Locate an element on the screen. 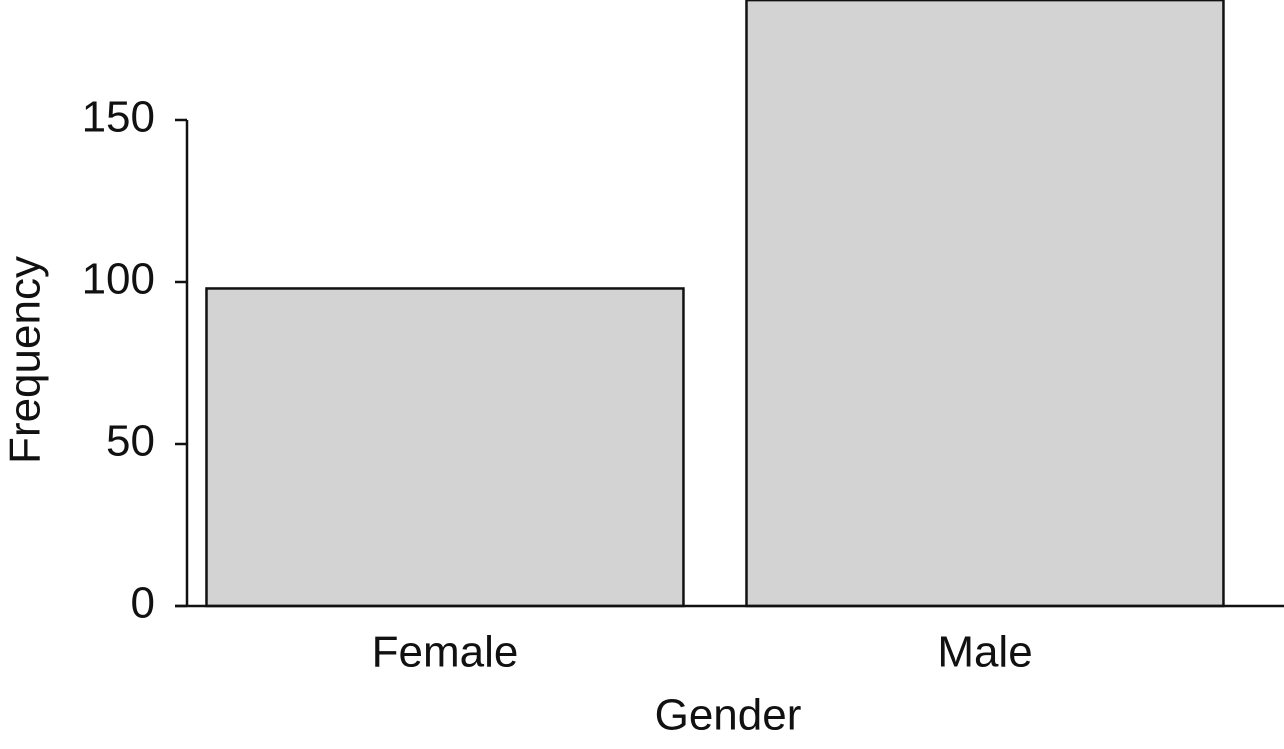  y-tick-label: 100 is located at coordinates (118, 279).